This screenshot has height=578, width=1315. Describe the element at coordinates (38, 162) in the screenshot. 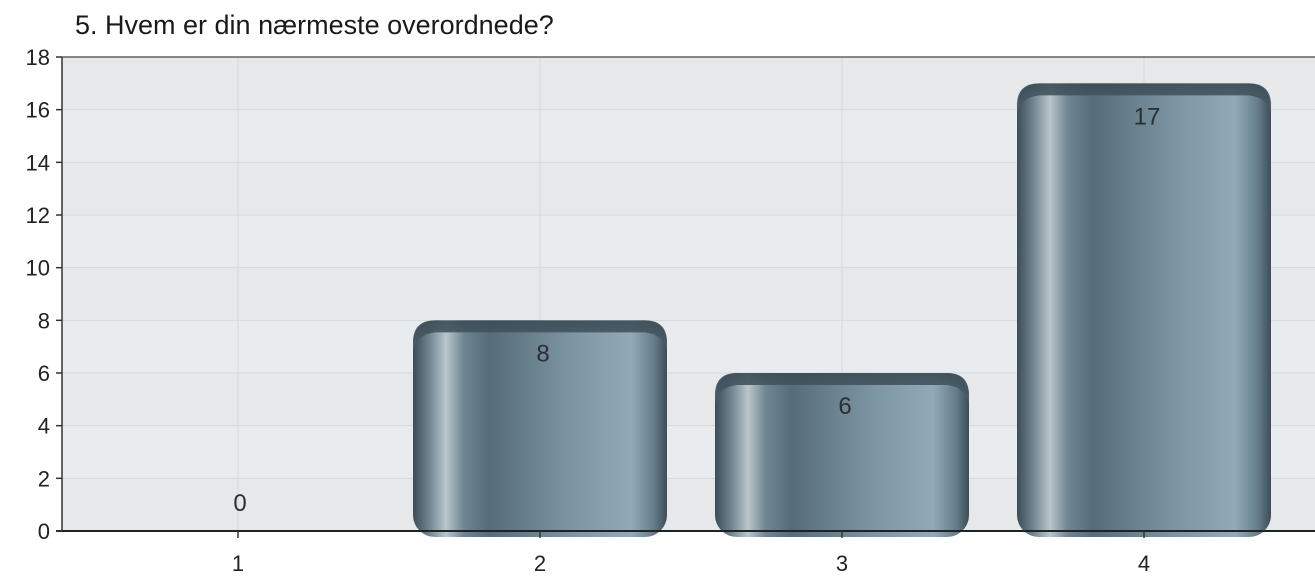

I see `y-tick-label: 14` at that location.